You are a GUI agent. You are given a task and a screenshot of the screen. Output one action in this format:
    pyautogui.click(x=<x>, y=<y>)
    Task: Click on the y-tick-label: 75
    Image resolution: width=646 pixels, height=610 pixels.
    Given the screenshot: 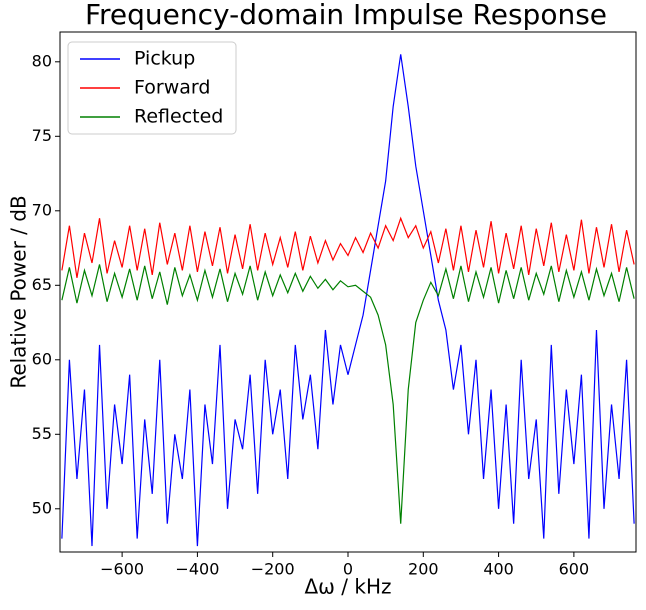 What is the action you would take?
    pyautogui.click(x=42, y=135)
    